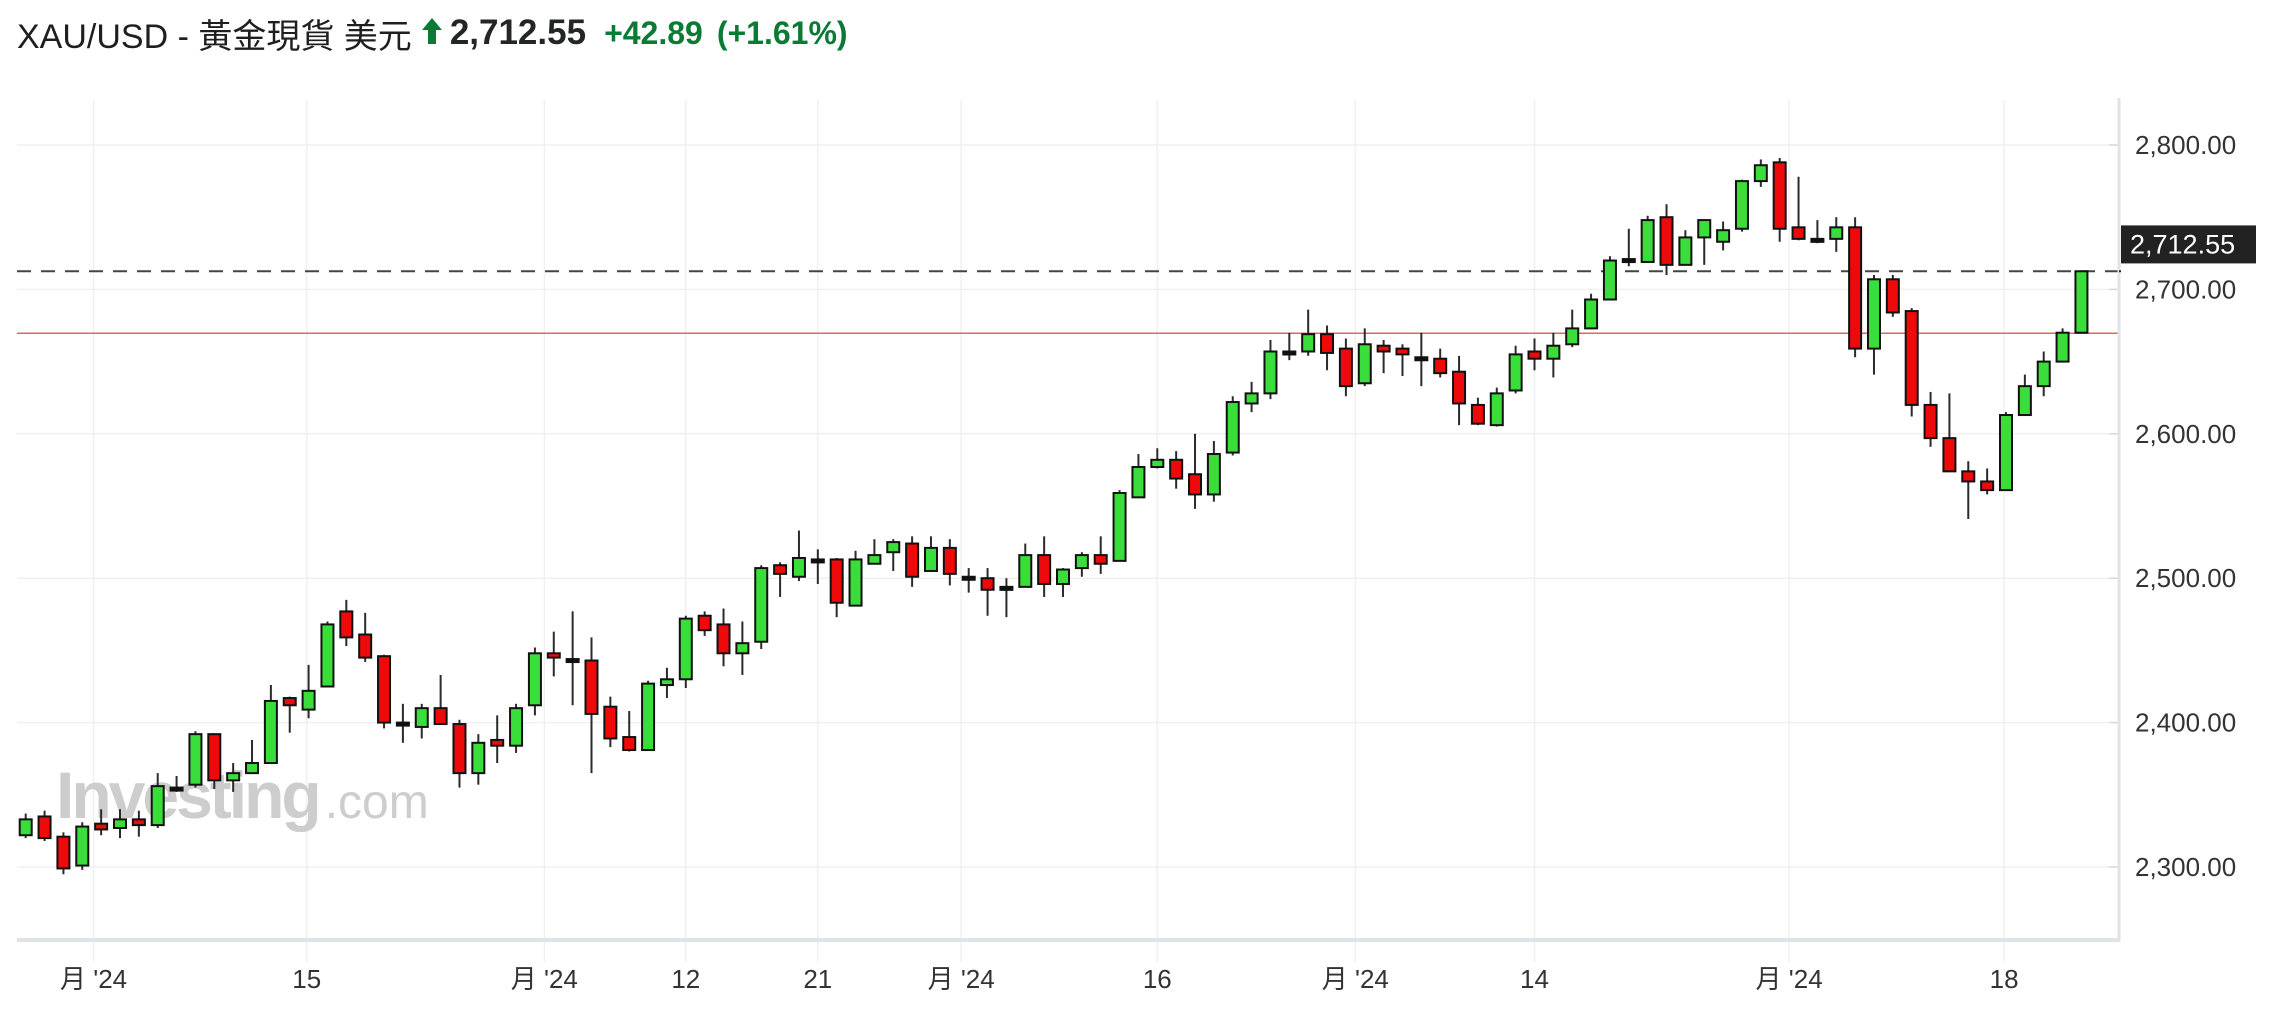 The width and height of the screenshot is (2276, 1034). I want to click on price-change: +42.89, so click(653, 32).